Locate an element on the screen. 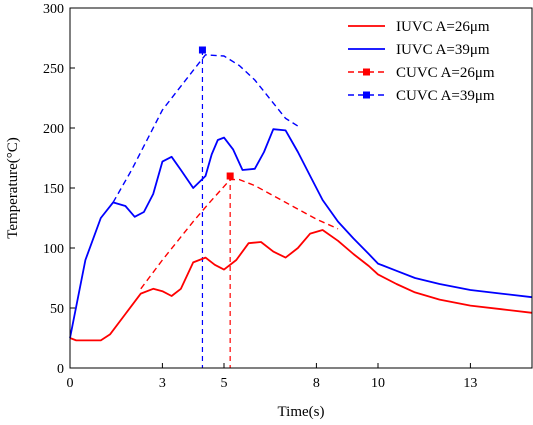  legend-label-4: CUVC A=39μm is located at coordinates (445, 96).